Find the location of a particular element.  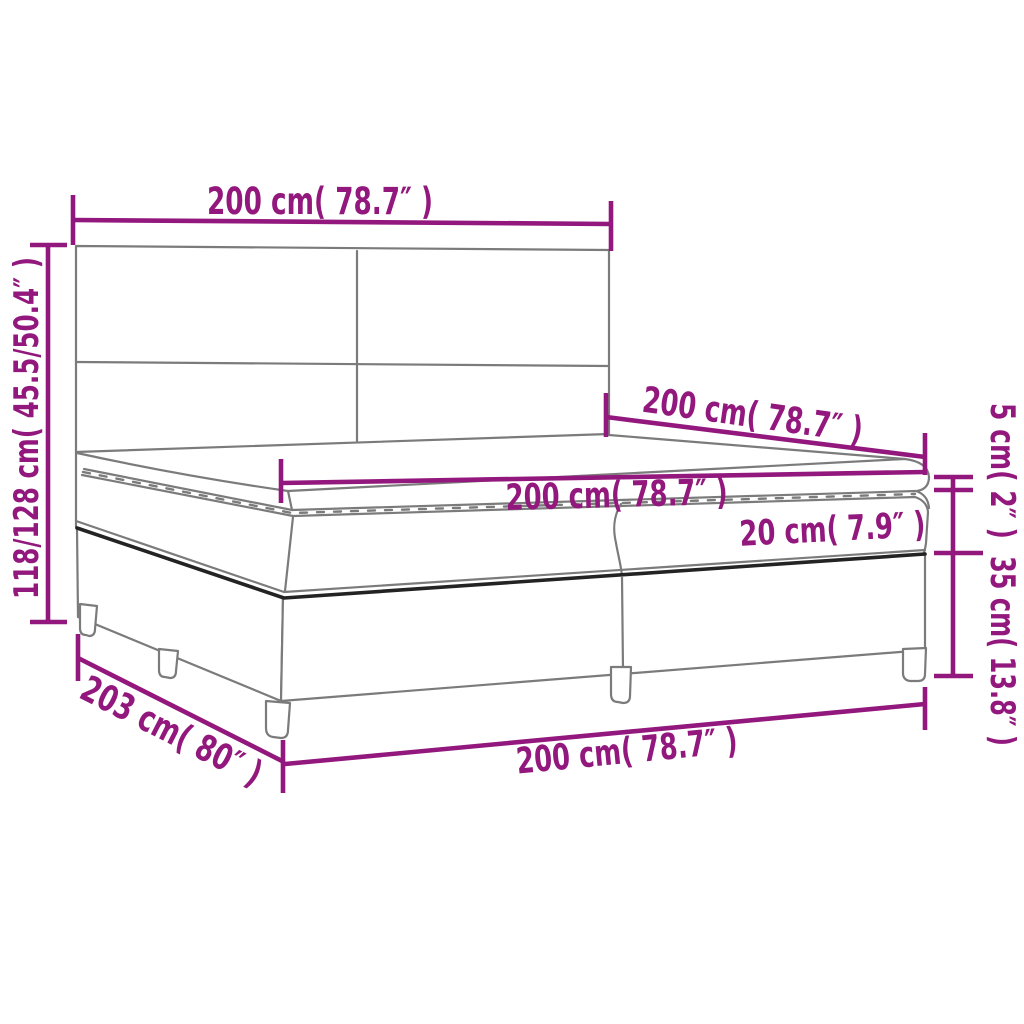

topper-seam-lower is located at coordinates (505, 515).